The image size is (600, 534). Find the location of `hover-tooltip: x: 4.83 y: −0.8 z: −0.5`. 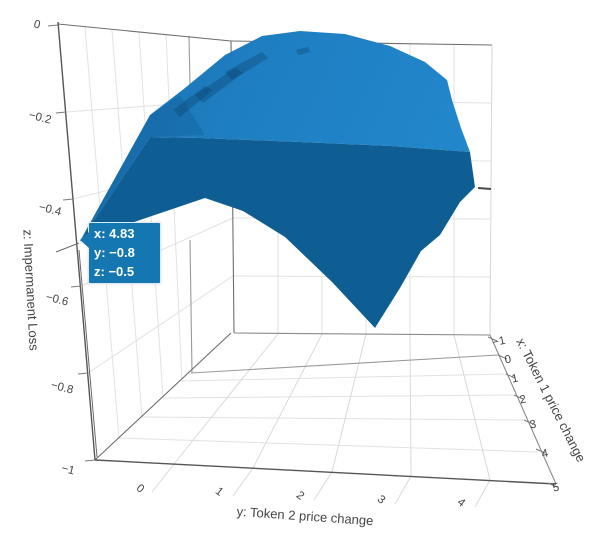

hover-tooltip: x: 4.83 y: −0.8 z: −0.5 is located at coordinates (120, 253).